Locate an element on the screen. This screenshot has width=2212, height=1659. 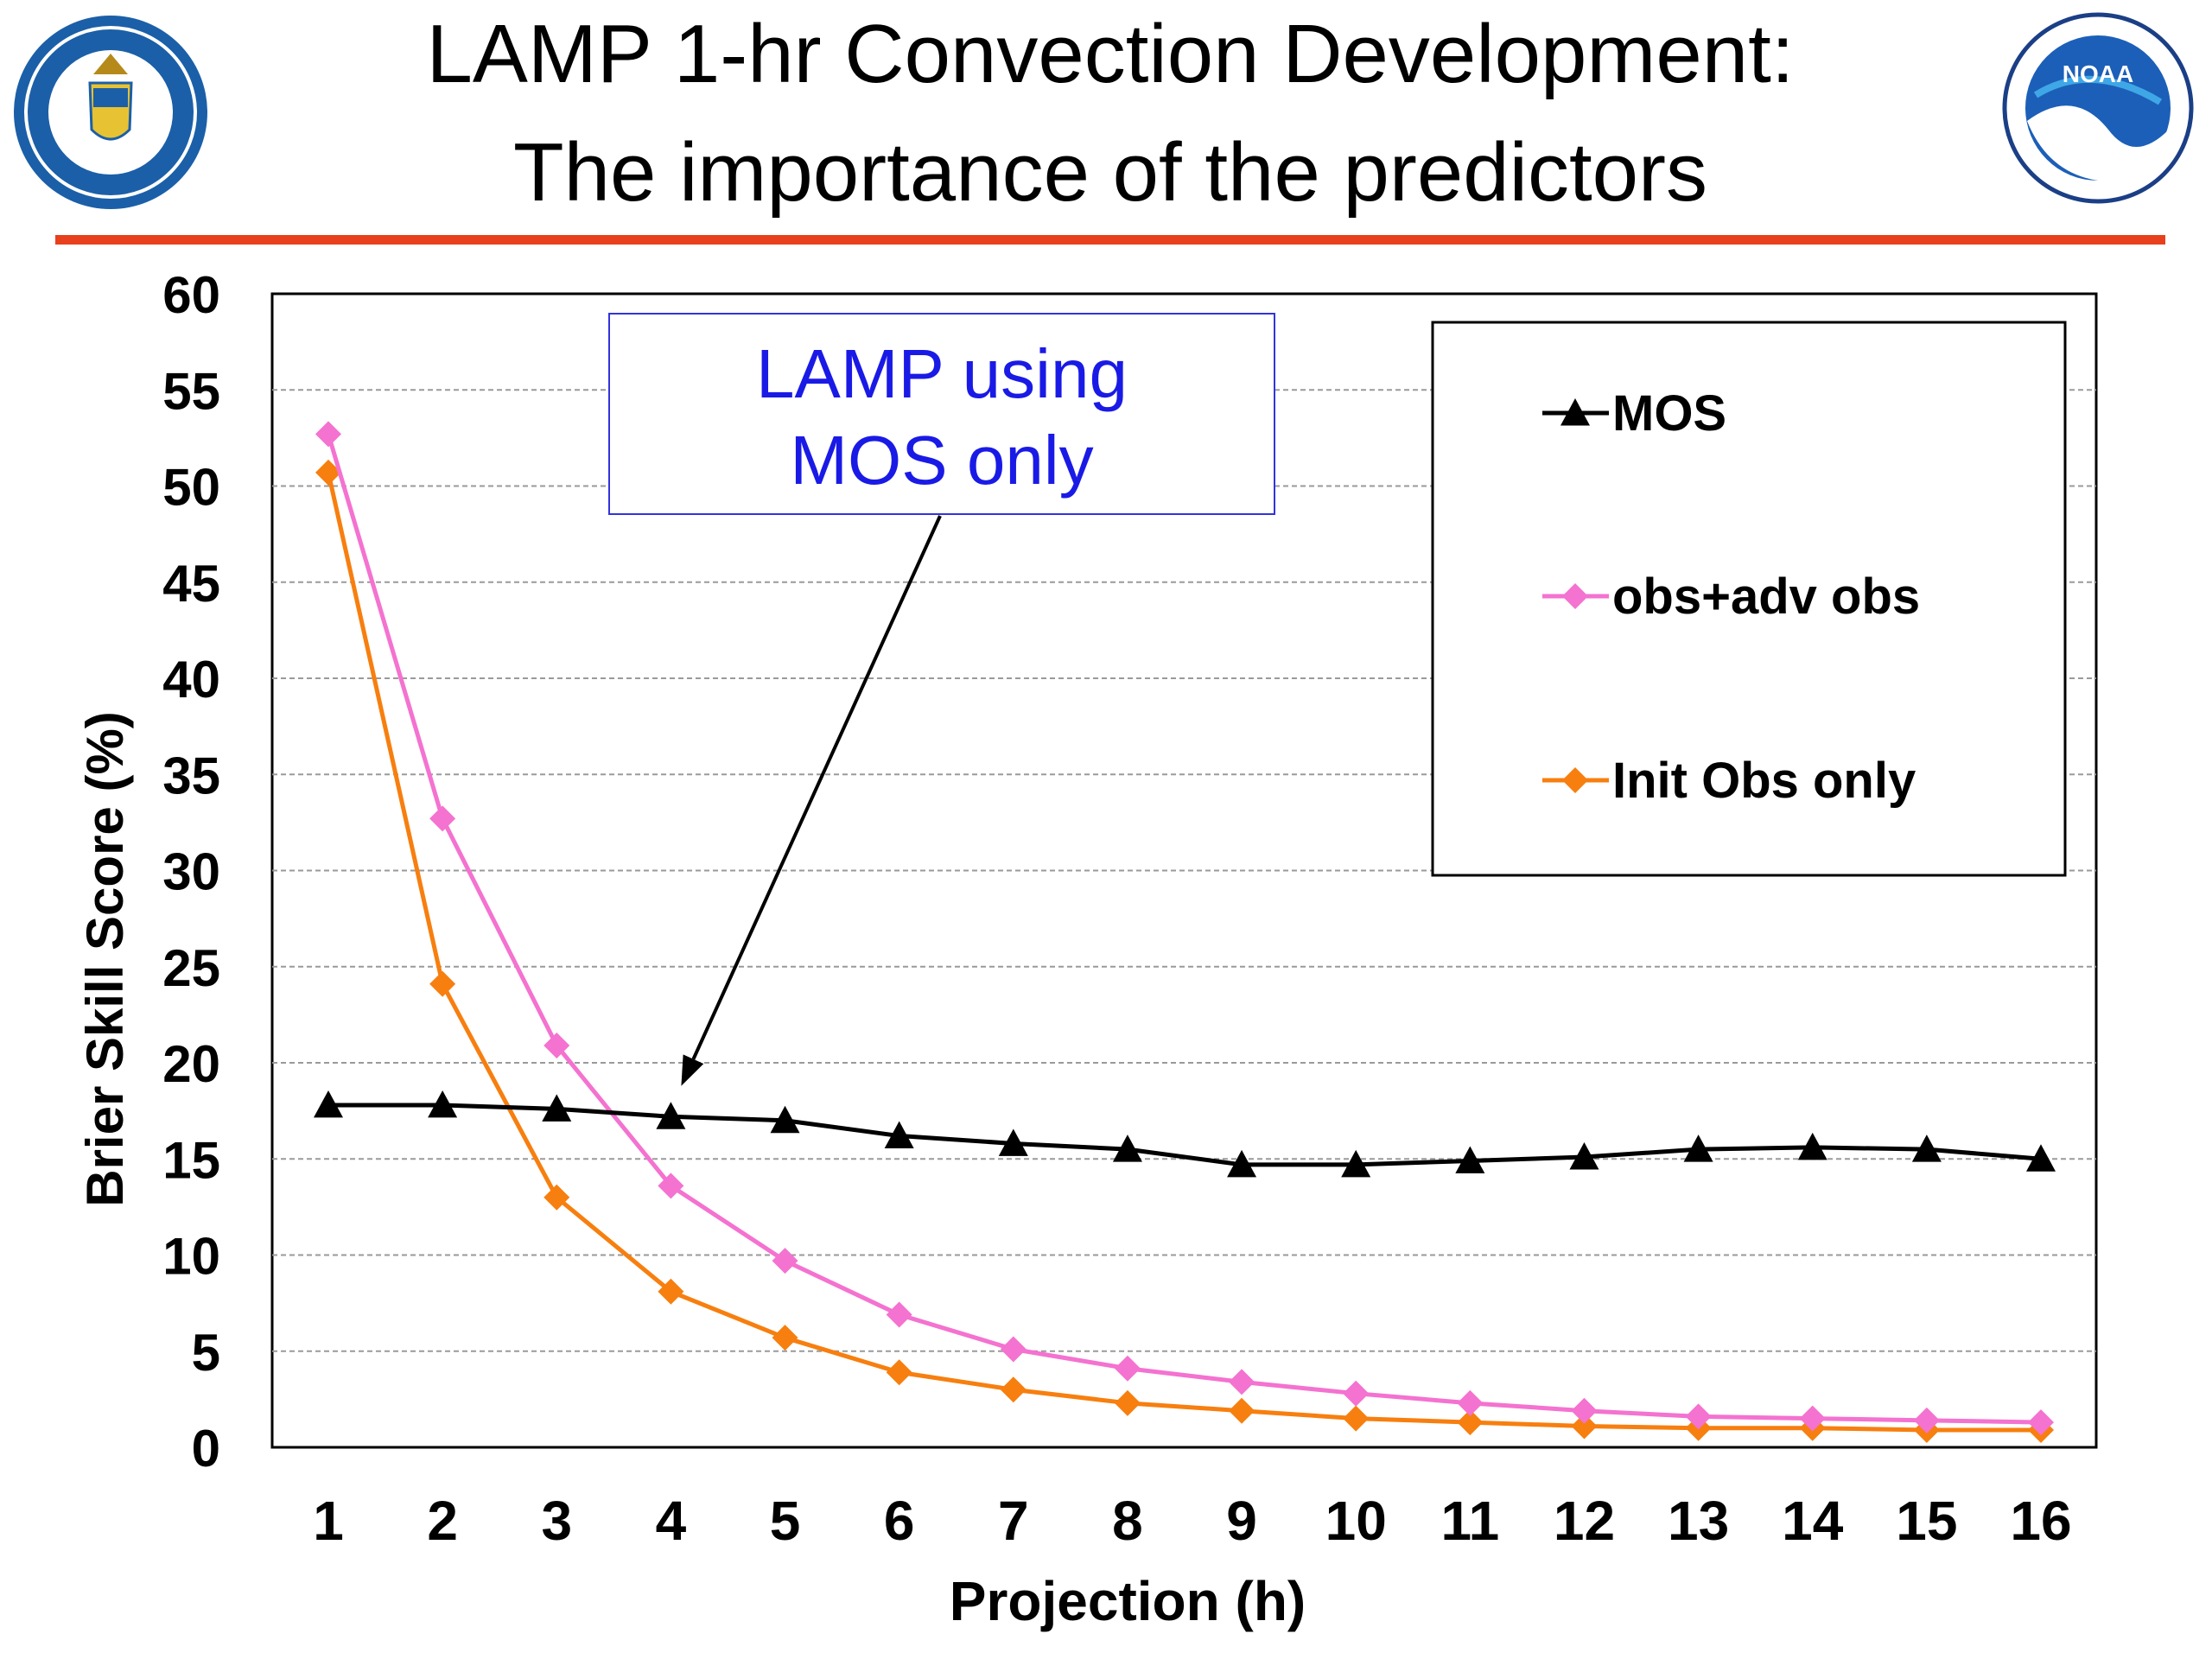
x-tick-label: 12 is located at coordinates (1584, 1521).